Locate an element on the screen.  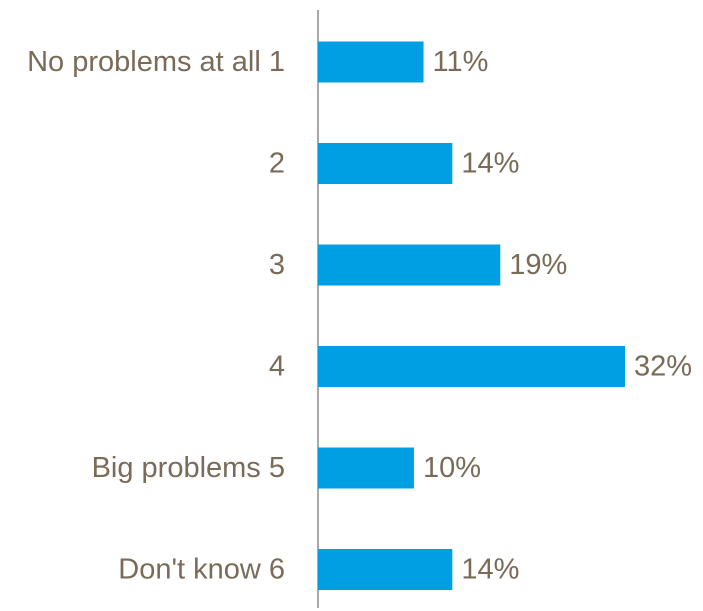
value-label-5: 14% is located at coordinates (490, 570).